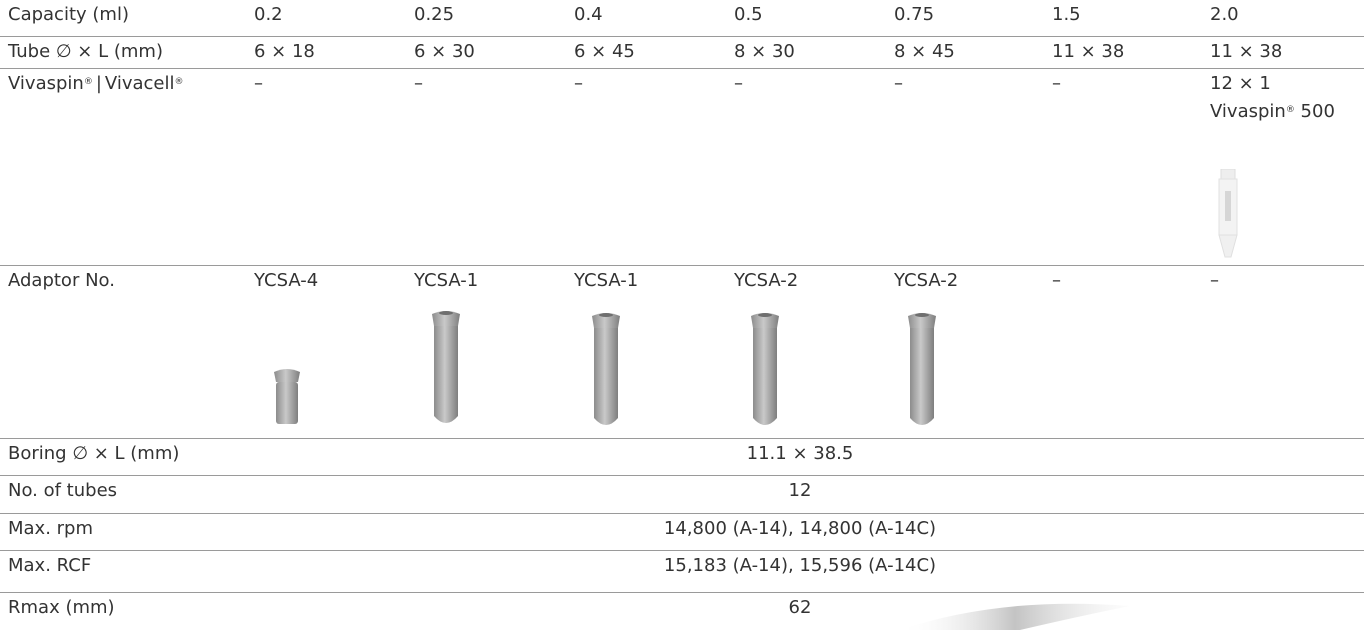  What do you see at coordinates (800, 453) in the screenshot?
I see `boring-value: 11.1 × 38.5` at bounding box center [800, 453].